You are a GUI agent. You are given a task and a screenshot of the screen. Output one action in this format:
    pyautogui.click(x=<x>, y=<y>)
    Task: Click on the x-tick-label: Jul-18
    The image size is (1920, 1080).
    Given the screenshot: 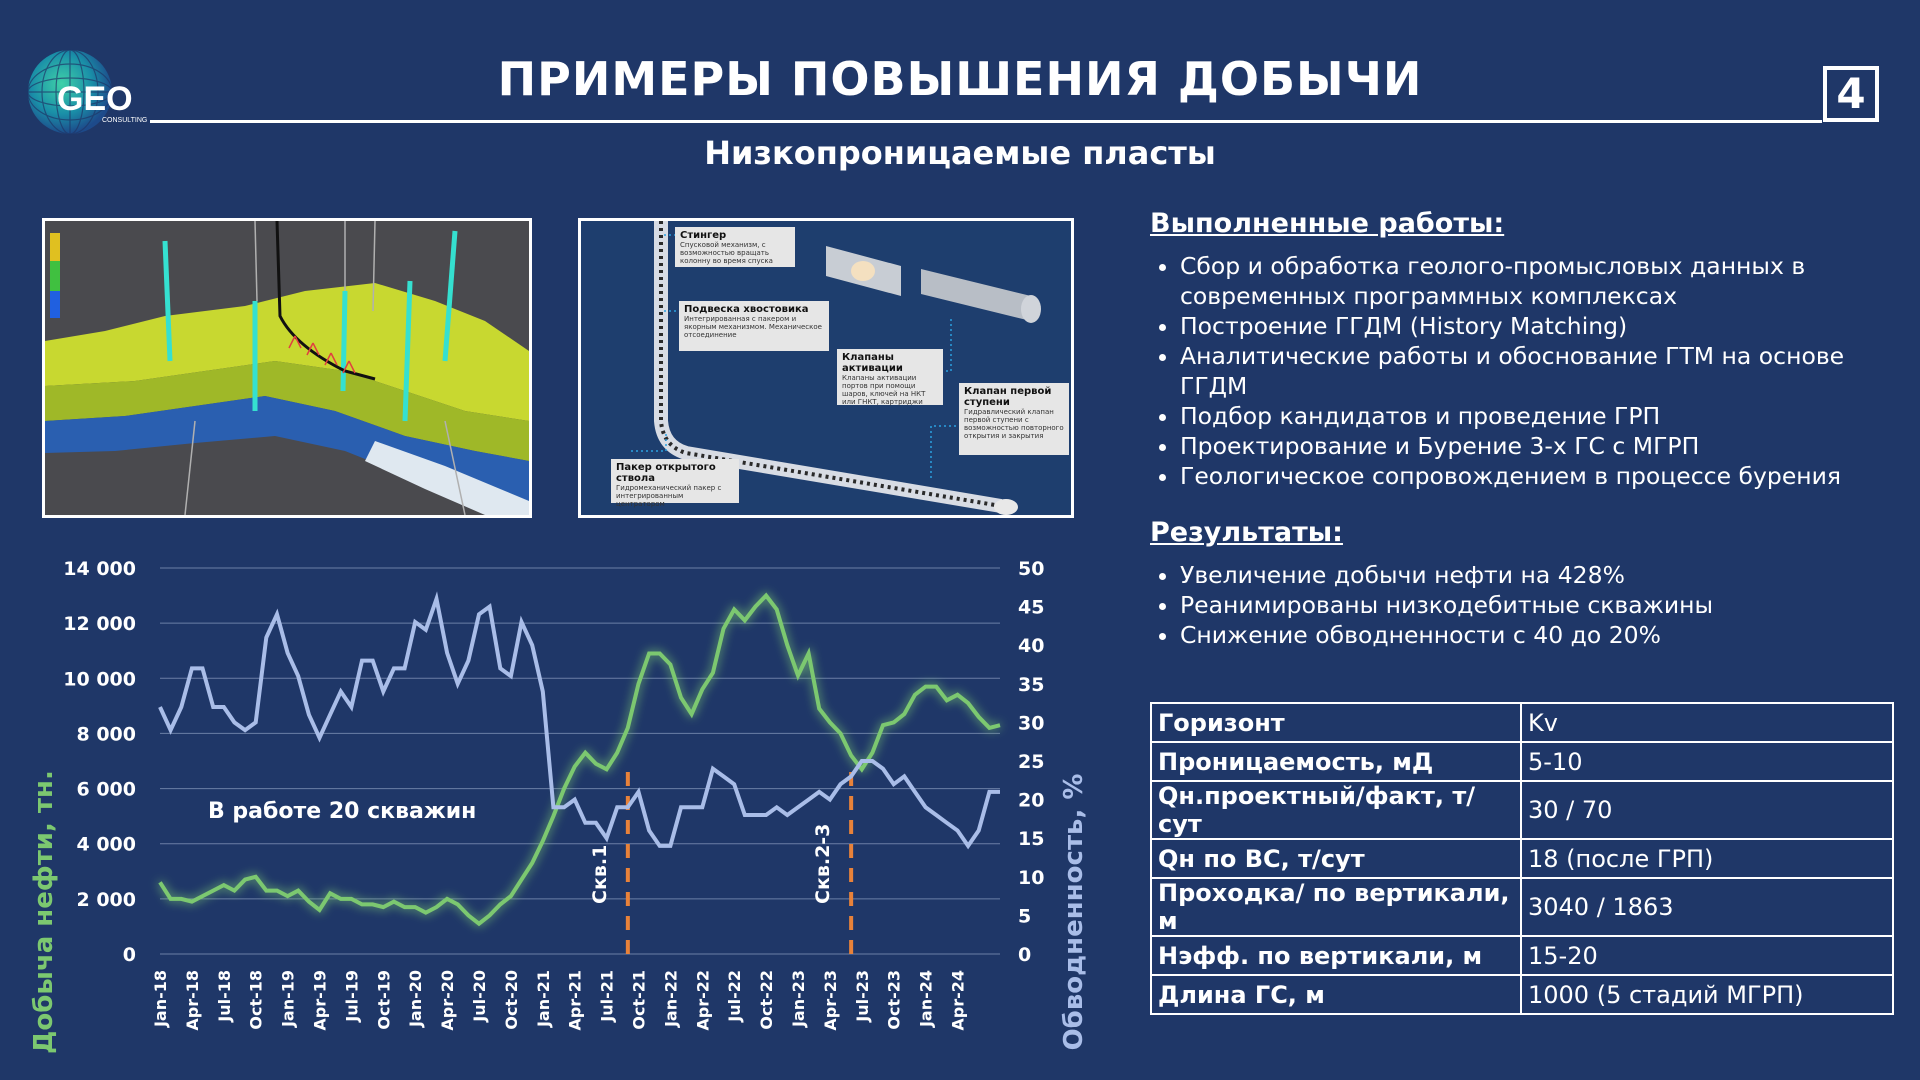 What is the action you would take?
    pyautogui.click(x=224, y=996)
    